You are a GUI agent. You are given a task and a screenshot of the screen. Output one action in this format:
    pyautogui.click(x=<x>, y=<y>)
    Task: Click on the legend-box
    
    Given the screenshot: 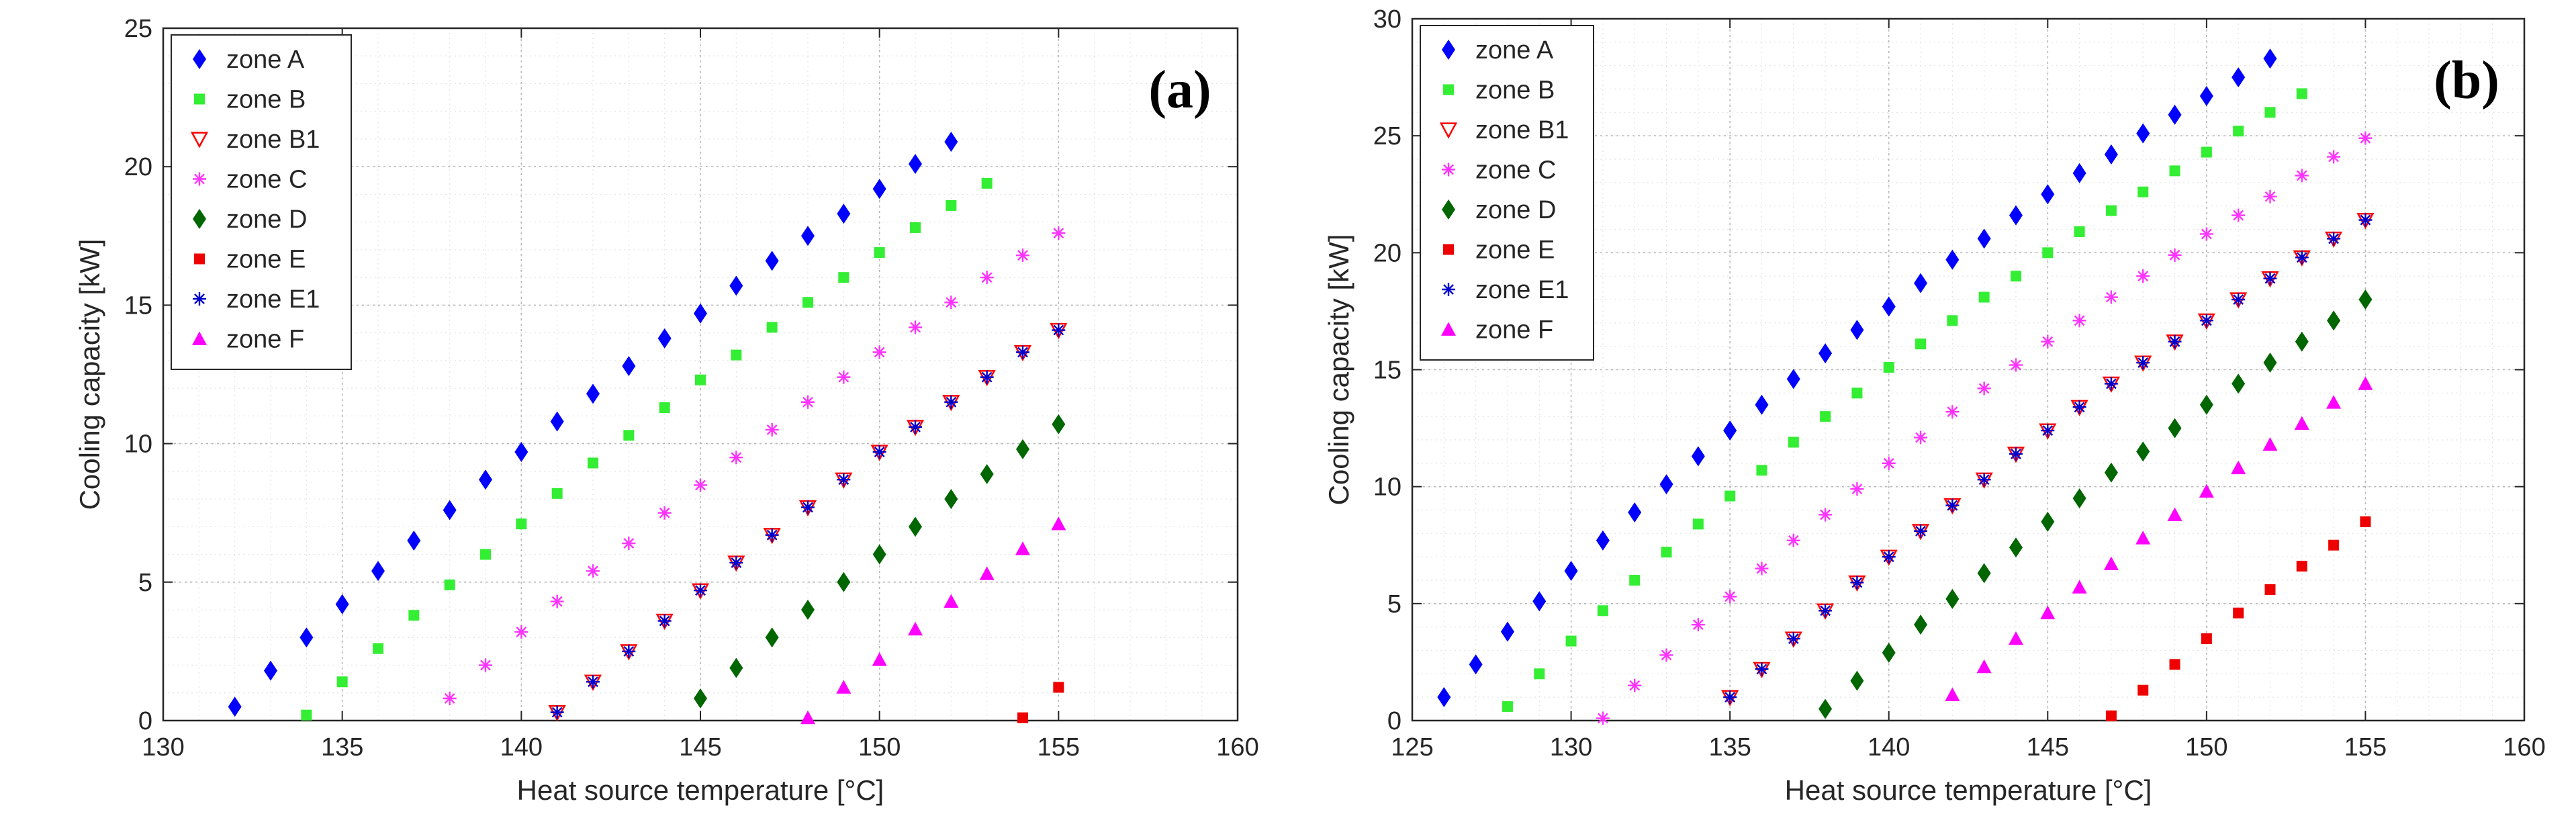 What is the action you would take?
    pyautogui.click(x=1507, y=193)
    